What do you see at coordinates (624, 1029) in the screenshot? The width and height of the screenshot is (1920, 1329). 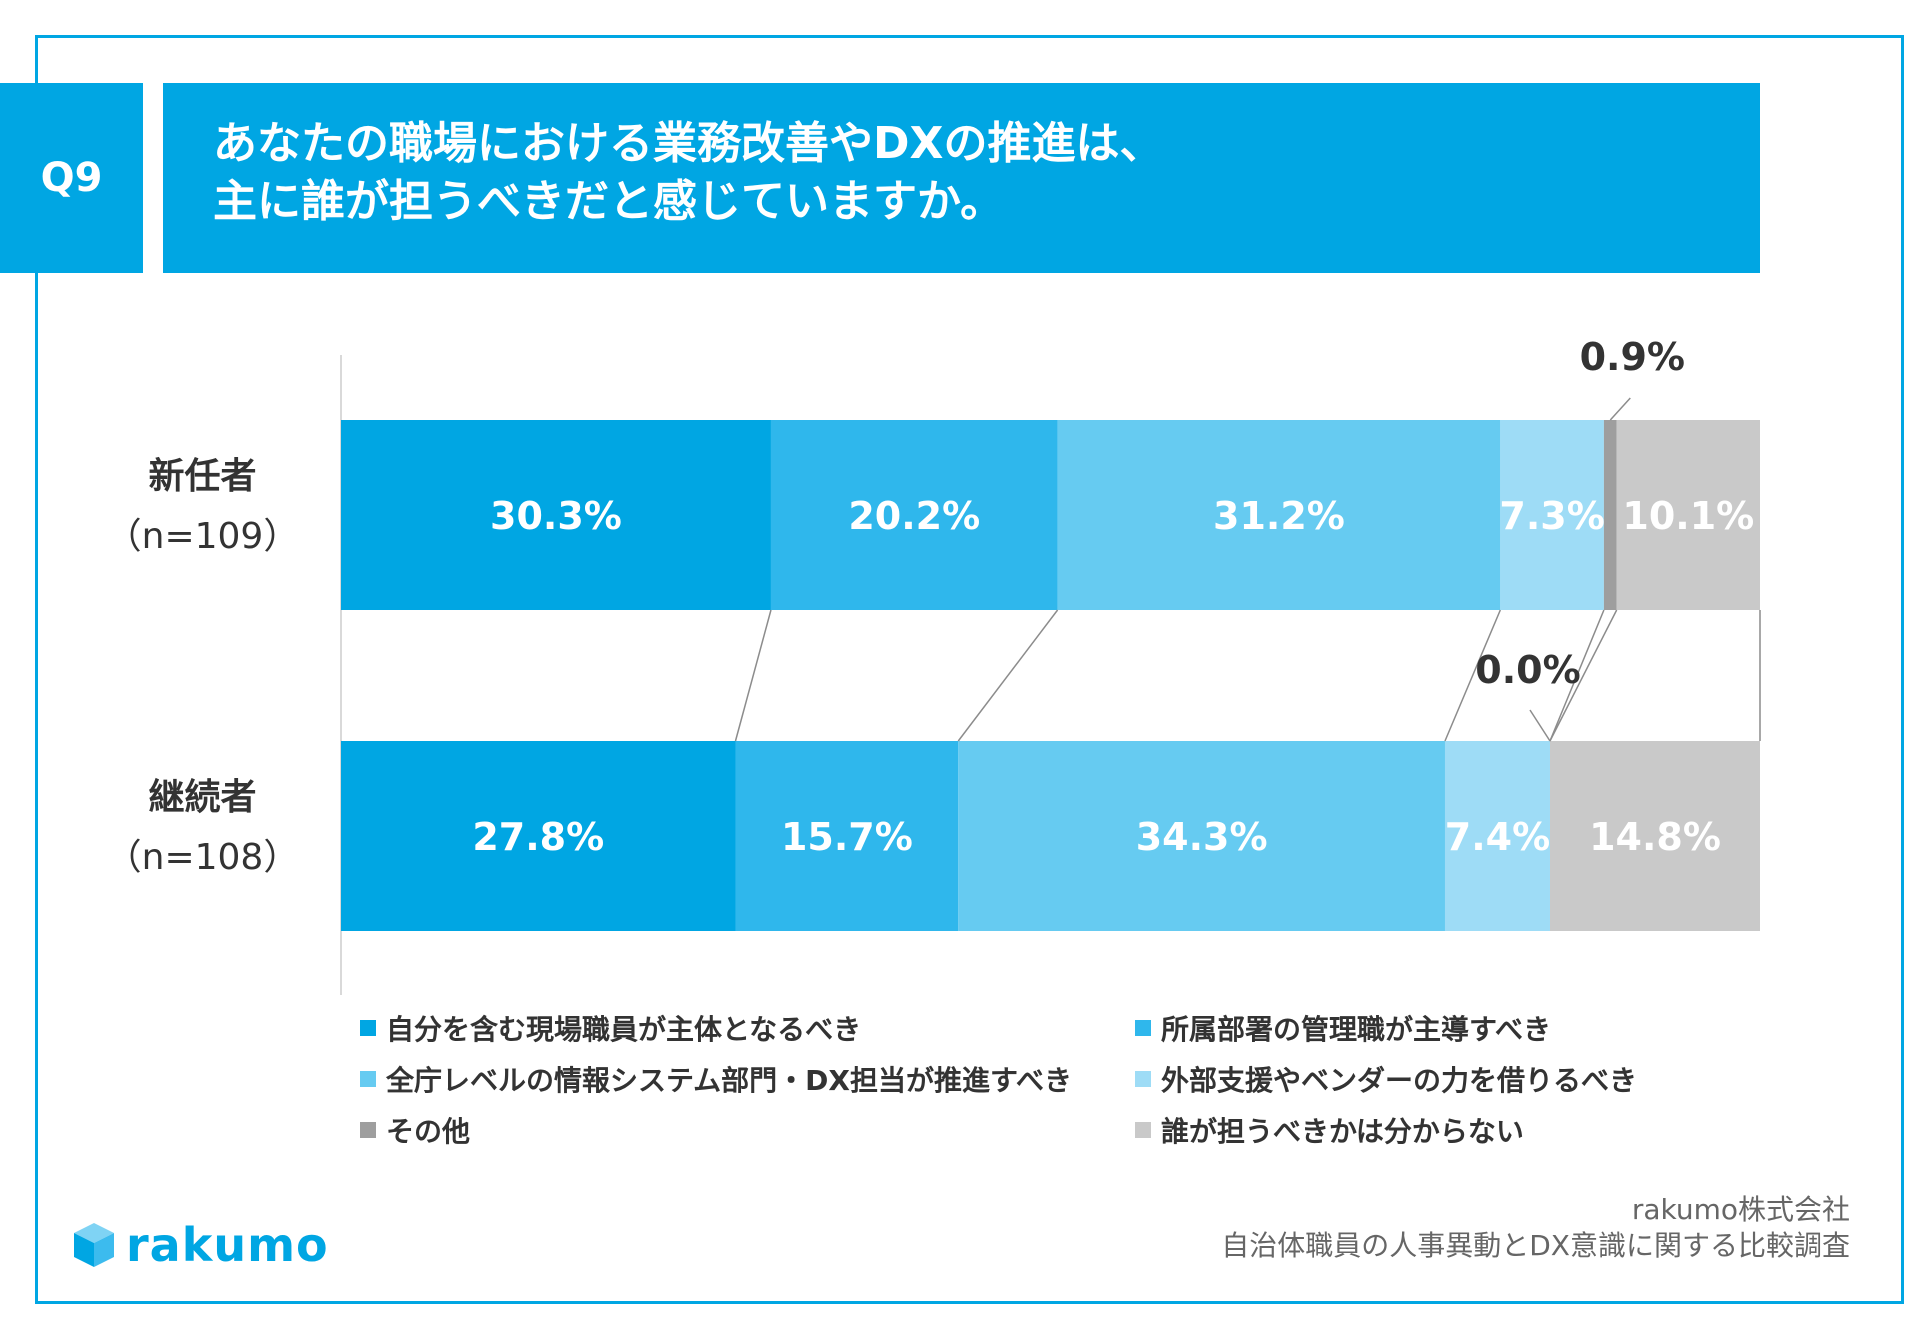 I see `legend-label: 自分を含む現場職員が主体となるべき` at bounding box center [624, 1029].